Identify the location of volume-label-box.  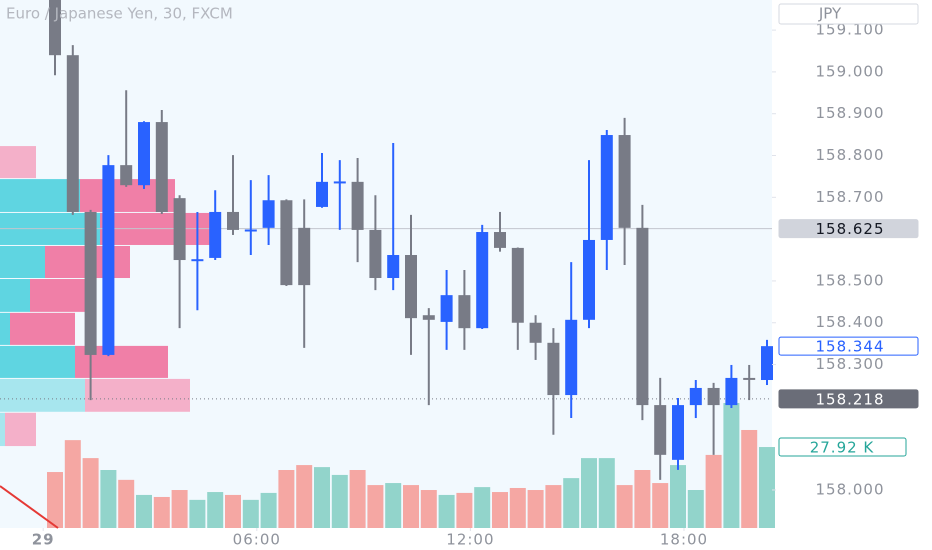
(842, 447).